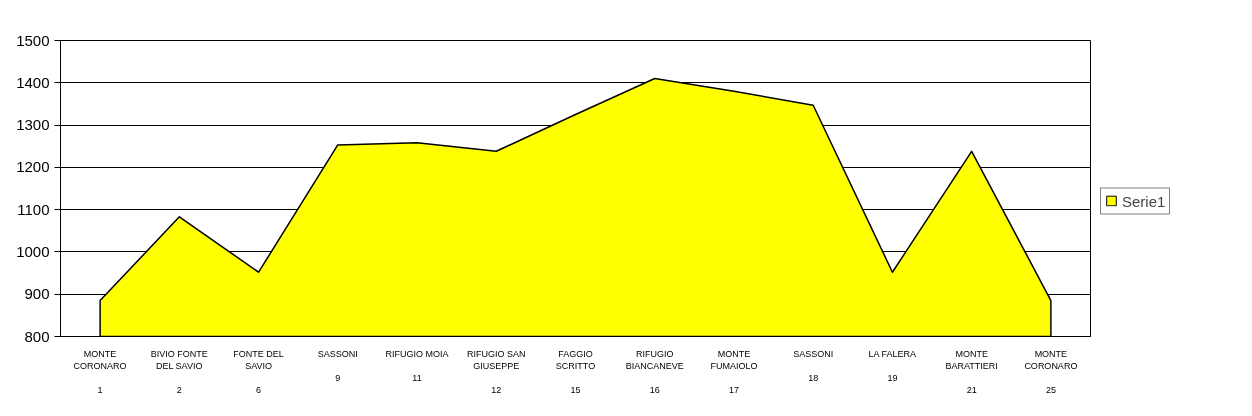 The width and height of the screenshot is (1252, 416). Describe the element at coordinates (496, 371) in the screenshot. I see `category-label: RIFUGIO SAN GIUSEPPE 12` at that location.